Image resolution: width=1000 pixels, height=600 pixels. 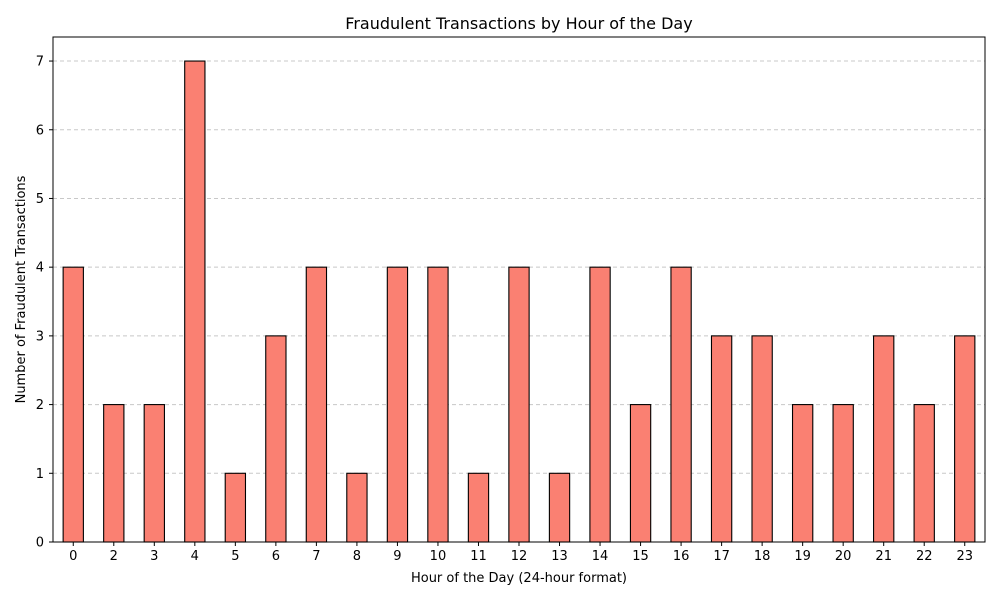 I want to click on y-tick-label: 7, so click(x=40, y=62).